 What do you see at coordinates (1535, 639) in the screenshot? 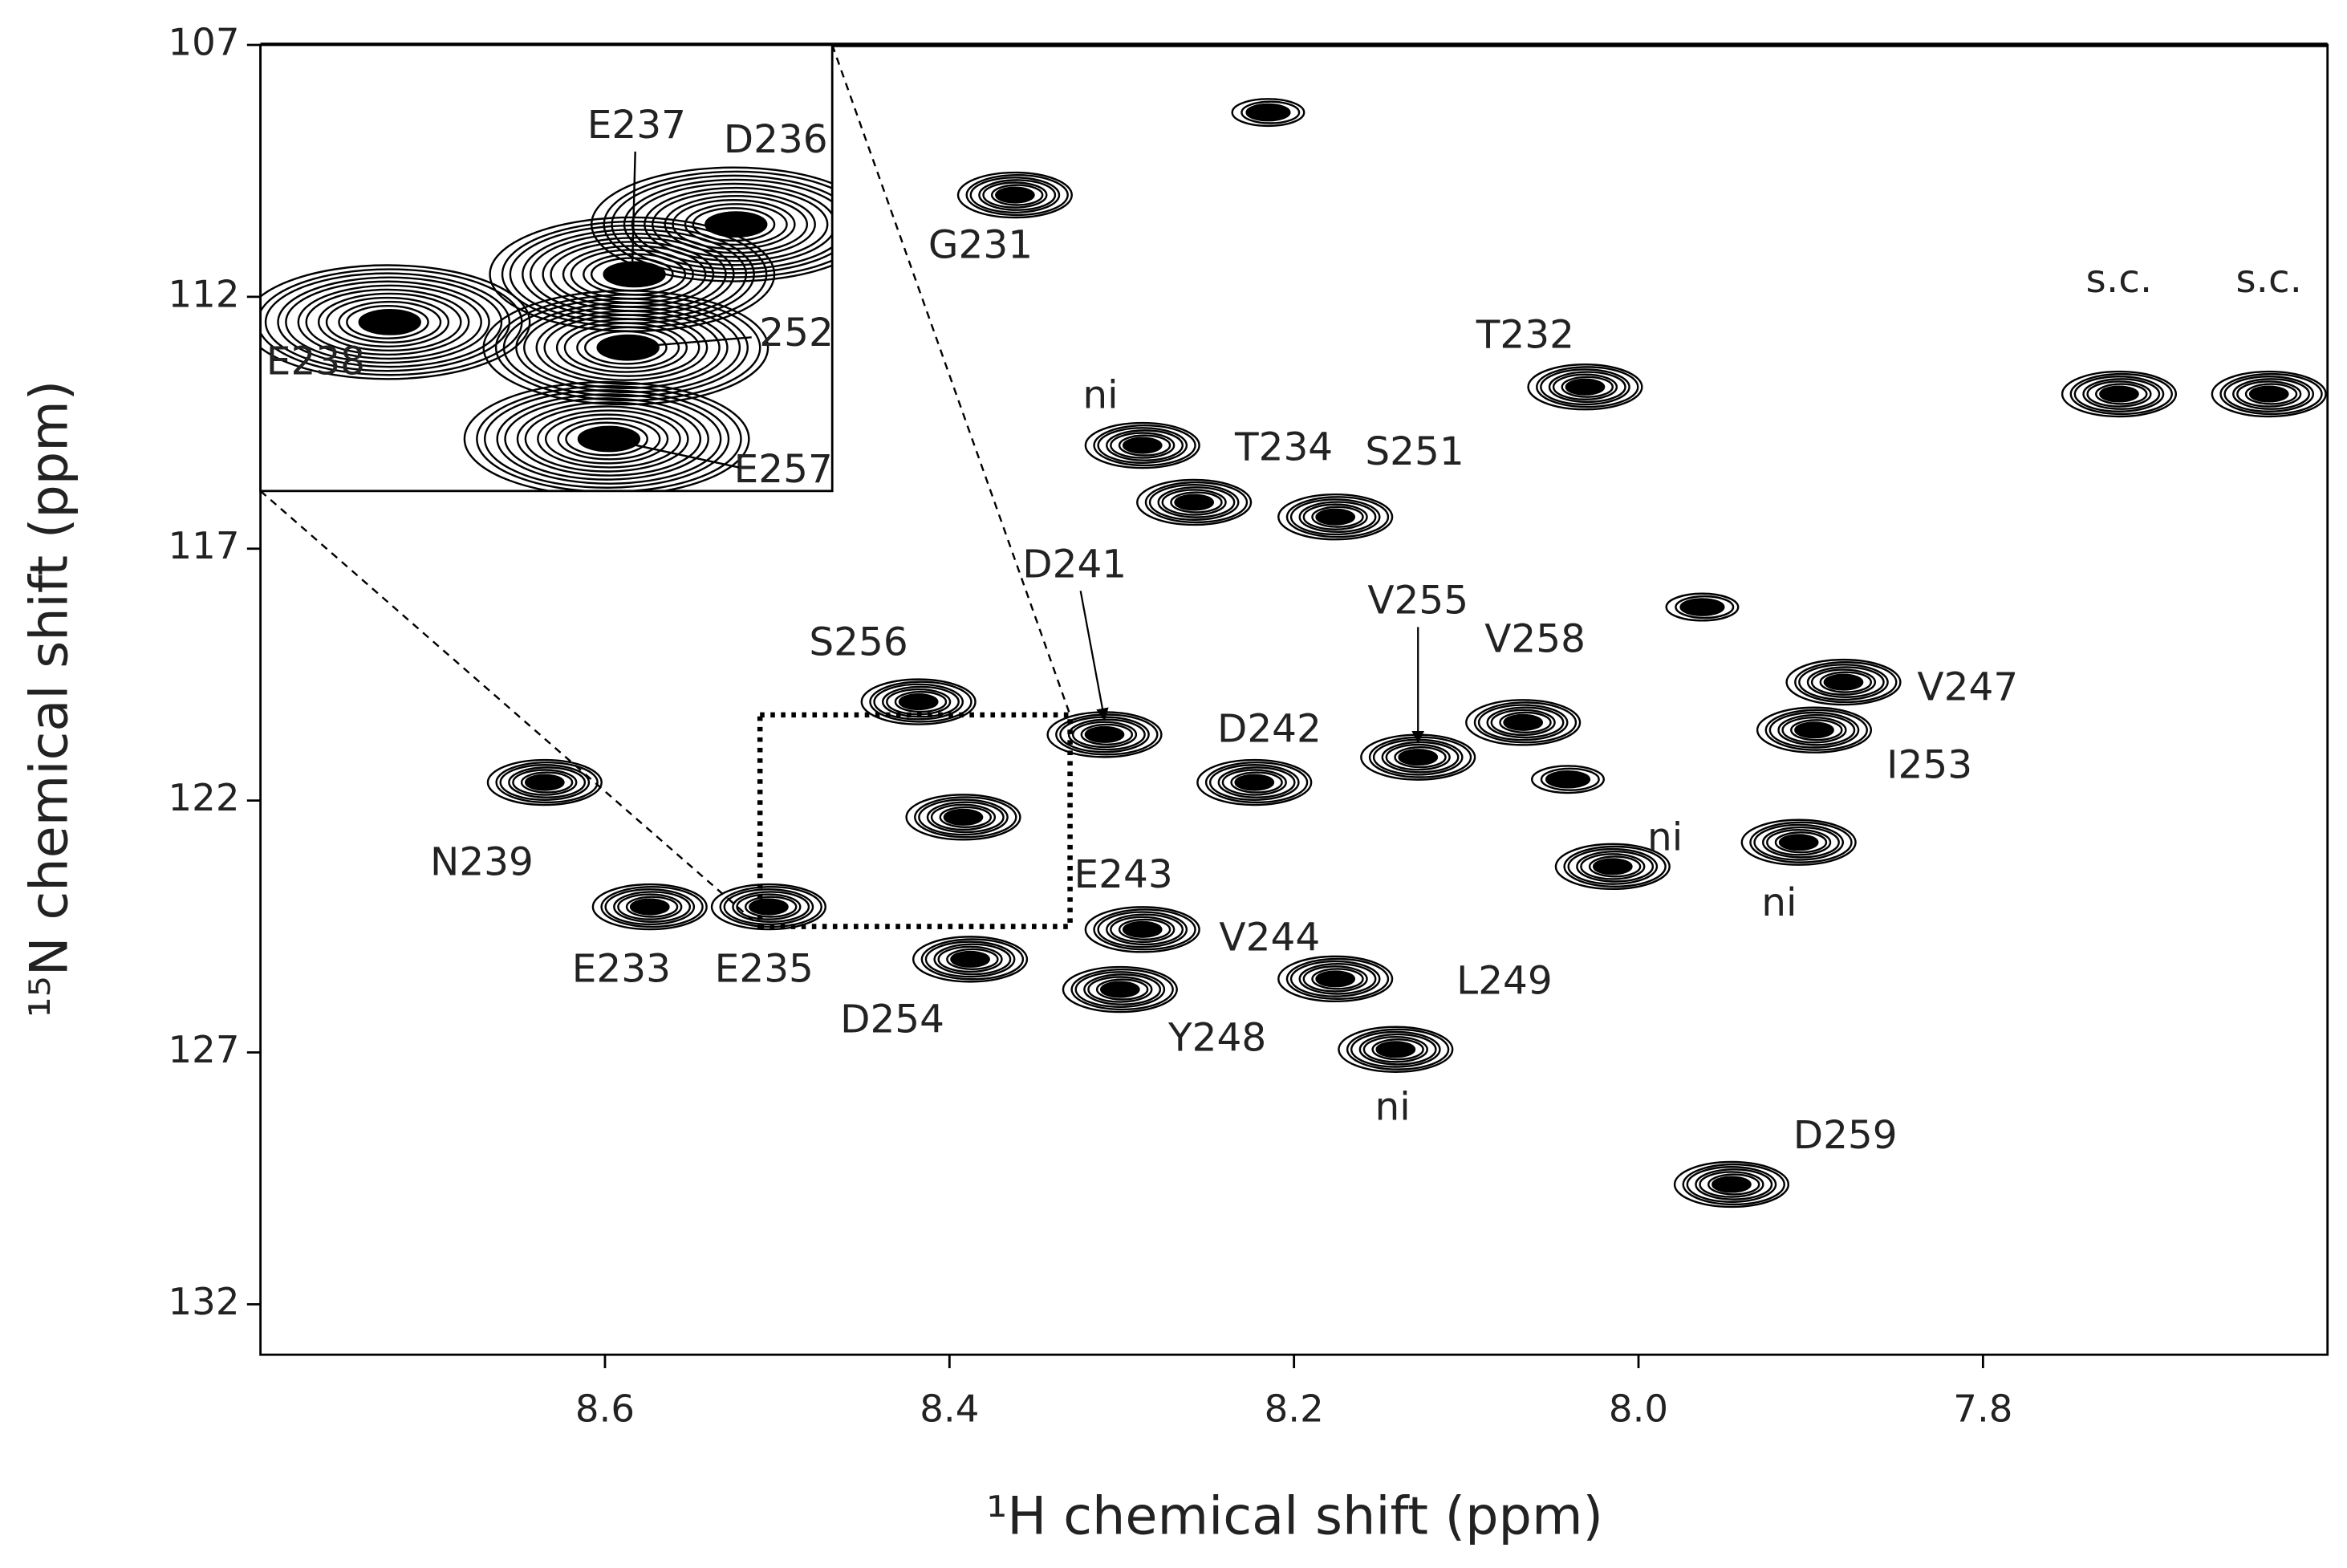
I see `peak-label: V258` at bounding box center [1535, 639].